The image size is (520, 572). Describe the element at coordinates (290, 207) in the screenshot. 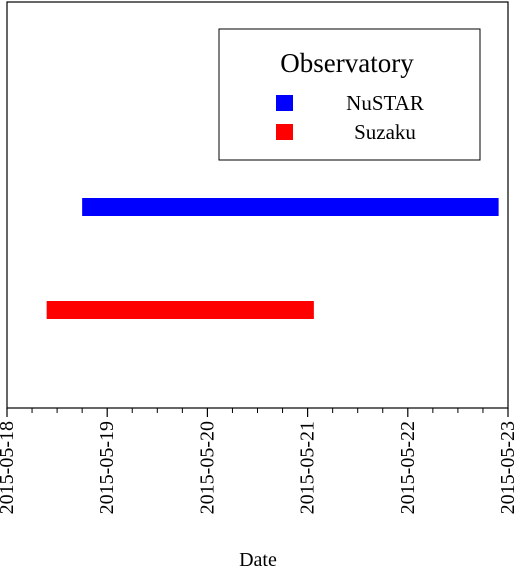

I see `bar-nustar` at that location.